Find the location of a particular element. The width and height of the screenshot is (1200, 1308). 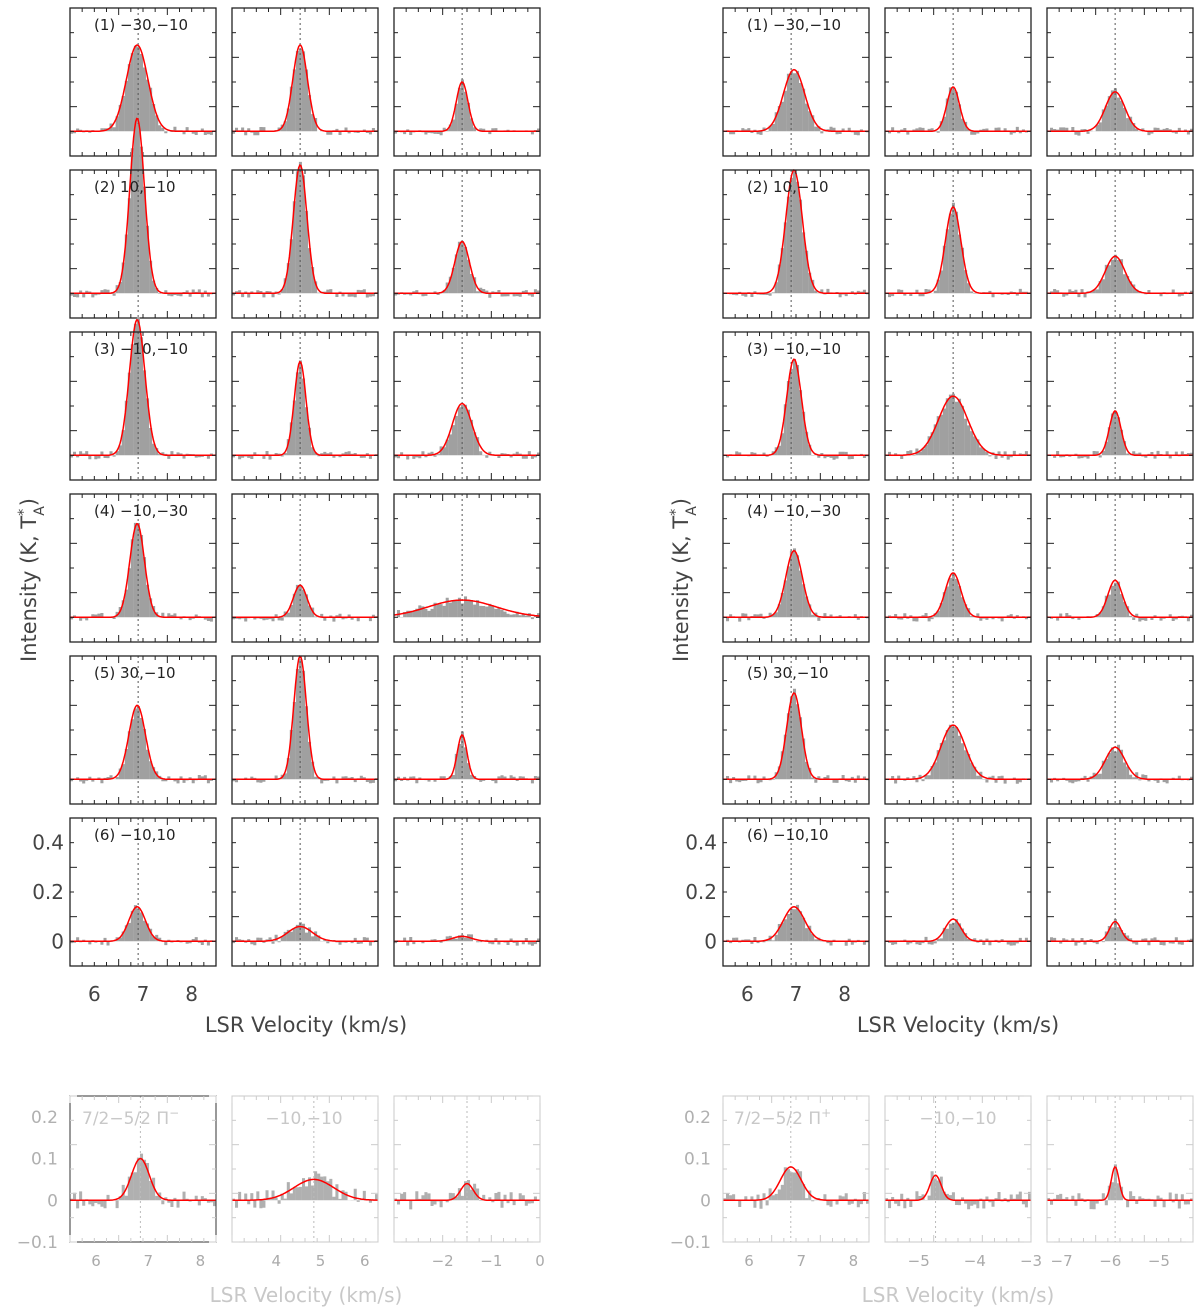

bottom-left-xlabel: LSR Velocity (km/s) is located at coordinates (306, 1295).